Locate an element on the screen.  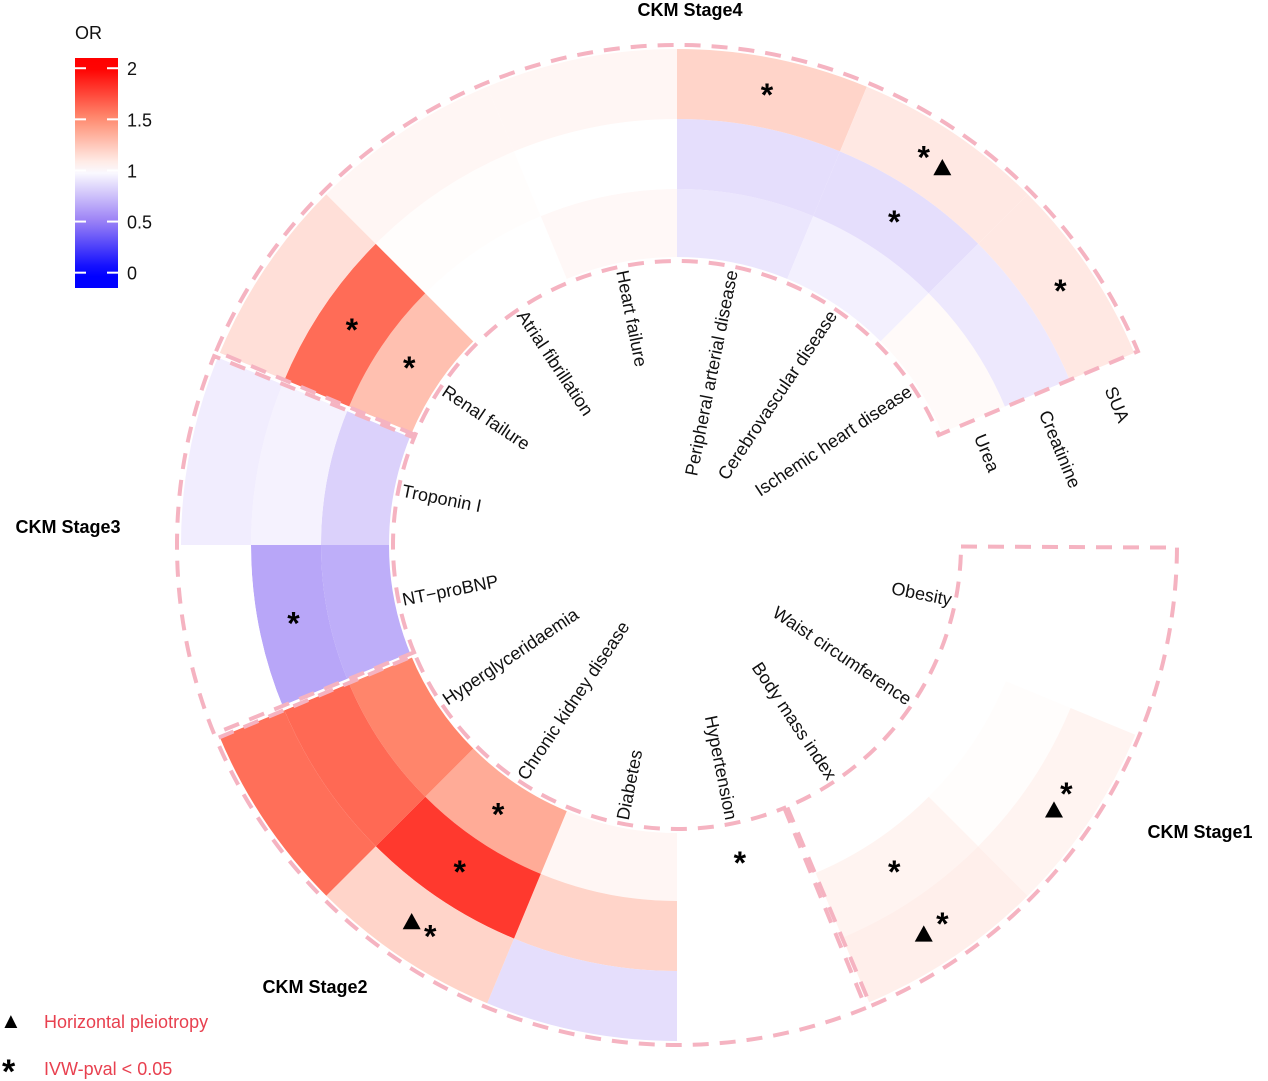
outcome-label: Atrial fibrillation is located at coordinates (555, 363).